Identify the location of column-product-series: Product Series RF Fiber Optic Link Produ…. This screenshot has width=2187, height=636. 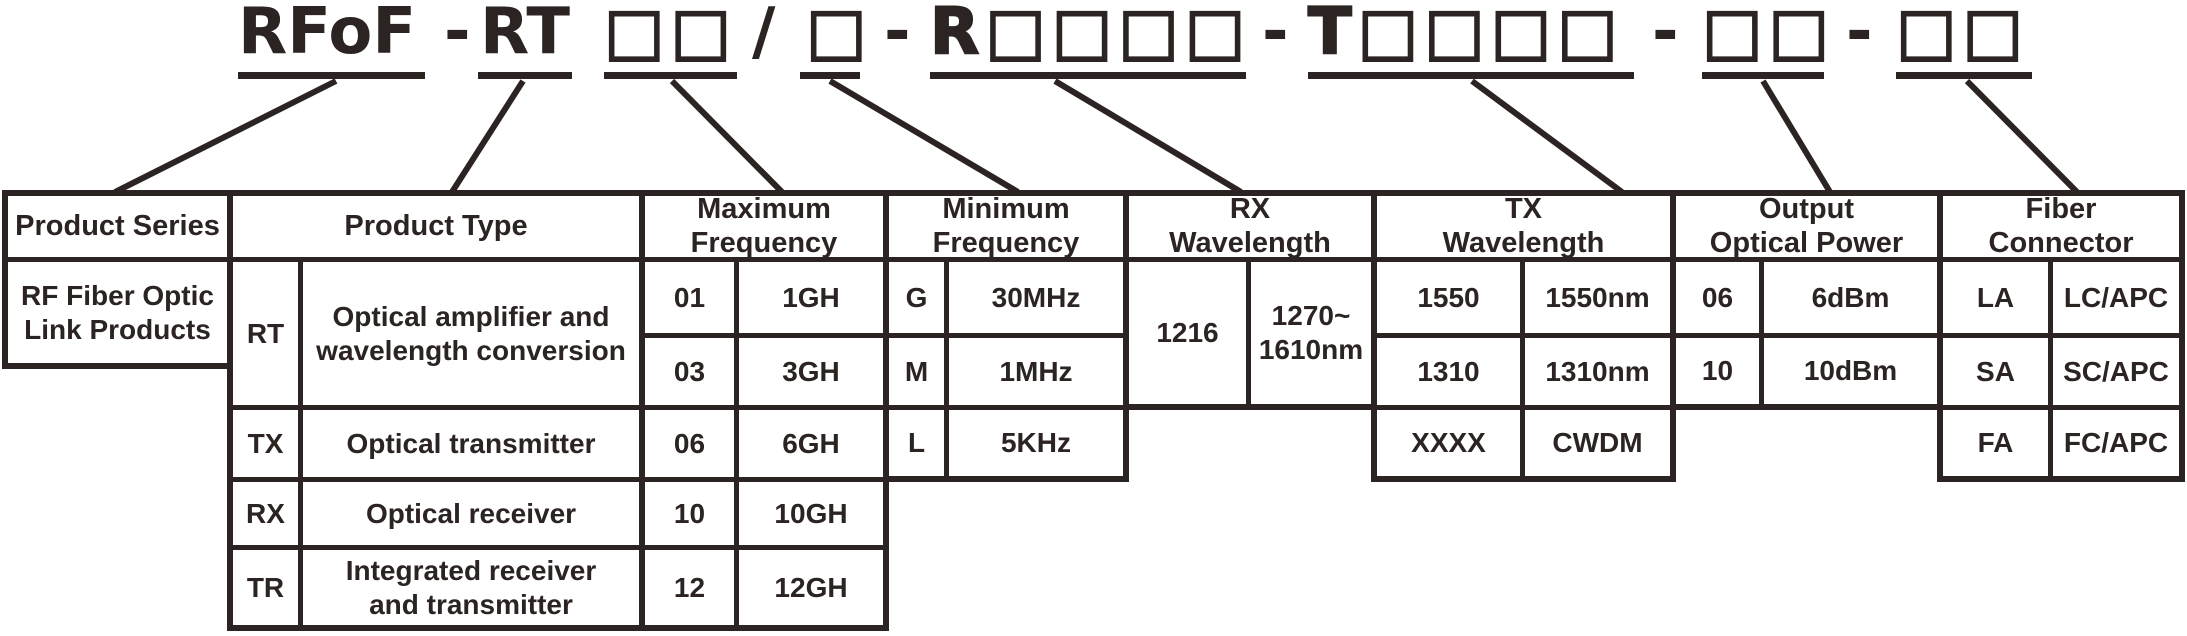
(117, 279).